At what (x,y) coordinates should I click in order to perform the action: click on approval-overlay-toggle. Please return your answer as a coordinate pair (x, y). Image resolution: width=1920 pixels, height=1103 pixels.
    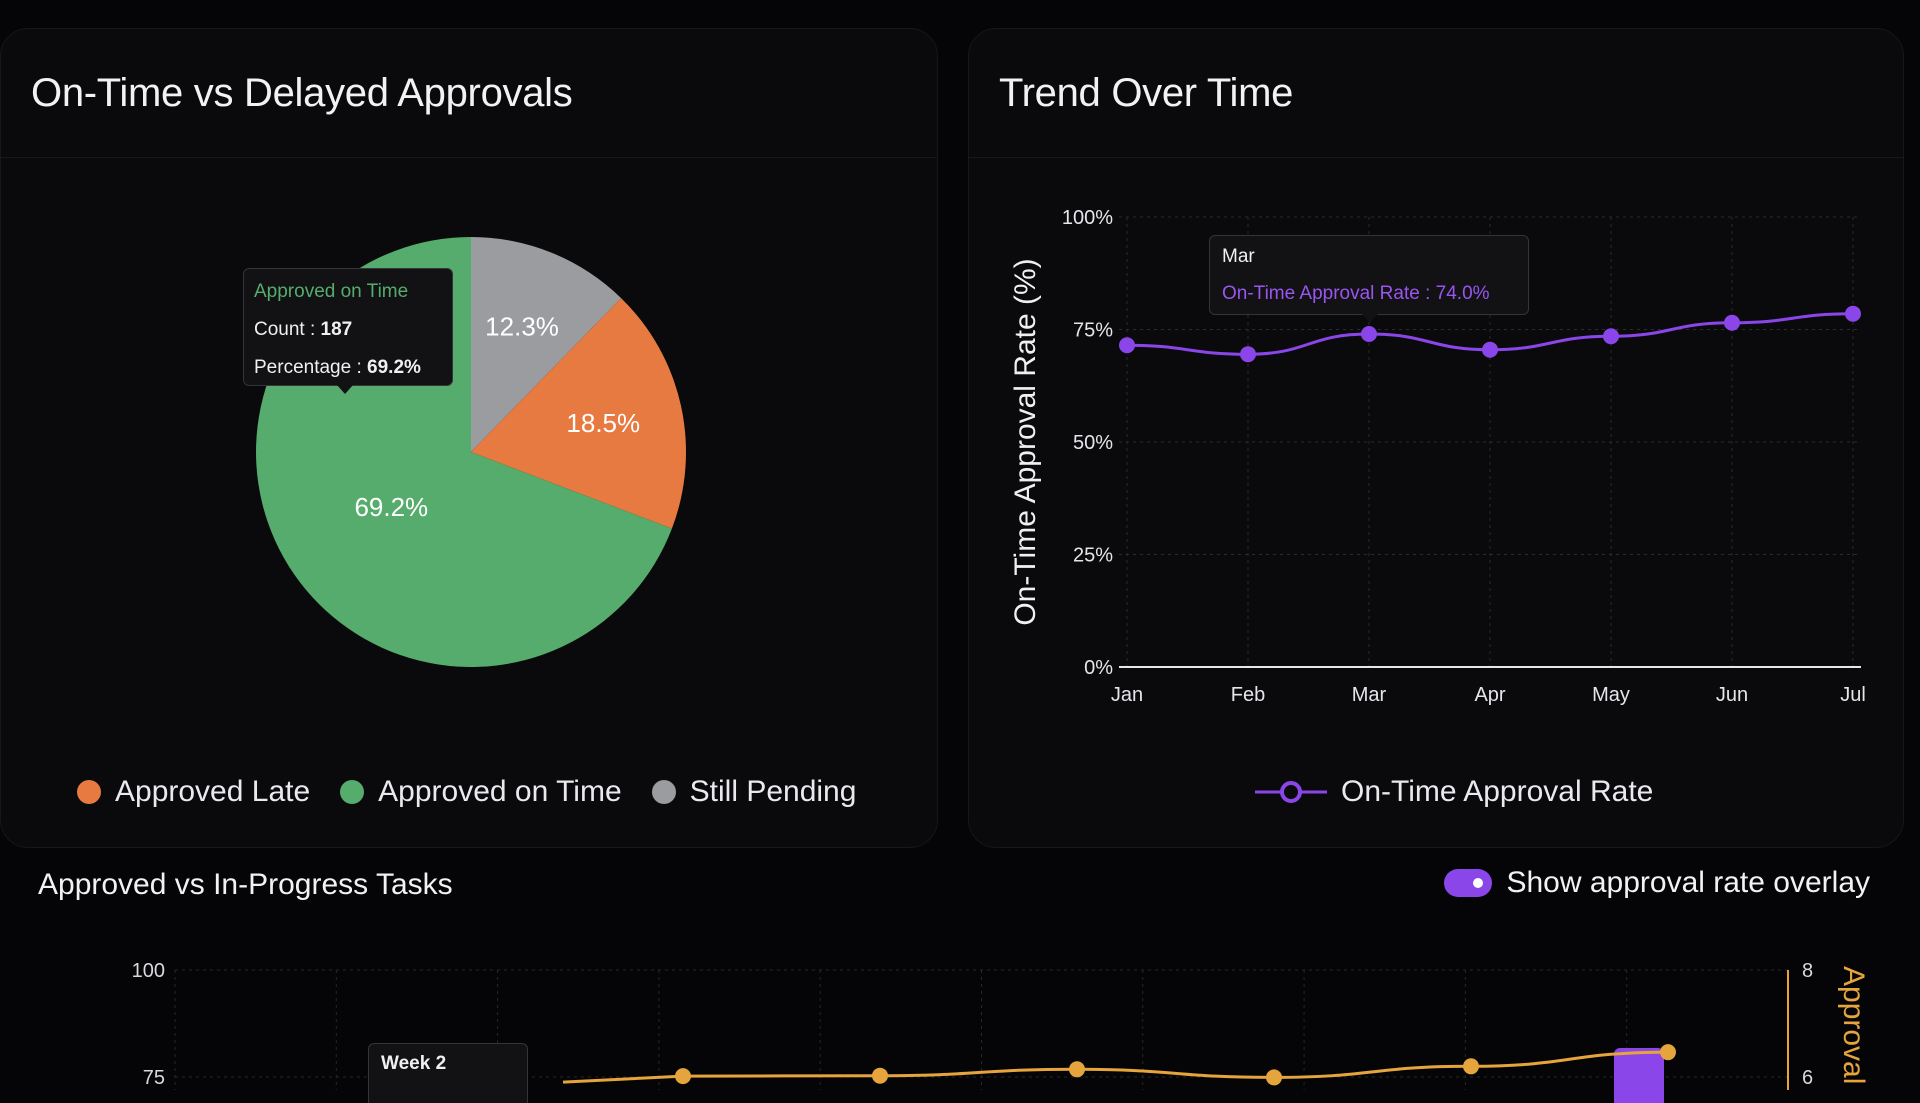
    Looking at the image, I should click on (1468, 883).